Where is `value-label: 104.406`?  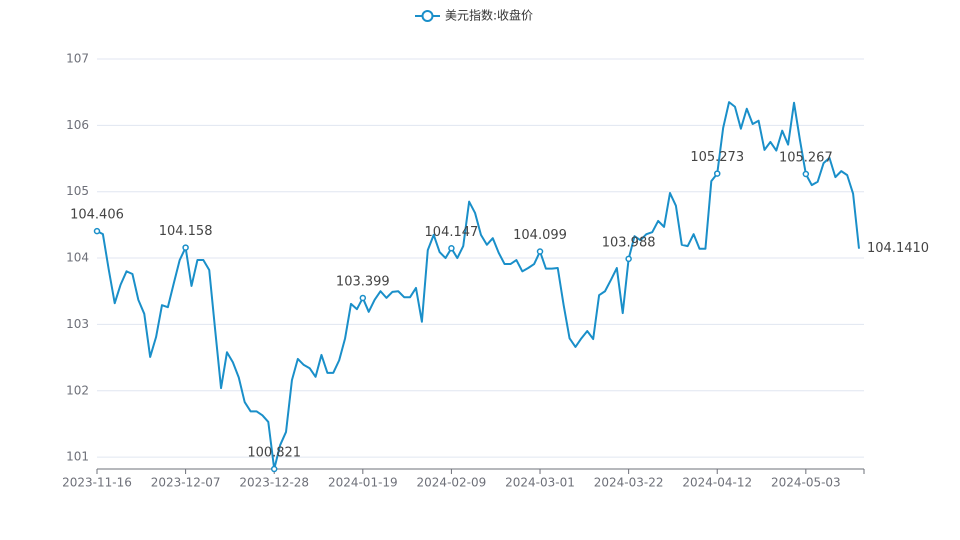
value-label: 104.406 is located at coordinates (97, 215).